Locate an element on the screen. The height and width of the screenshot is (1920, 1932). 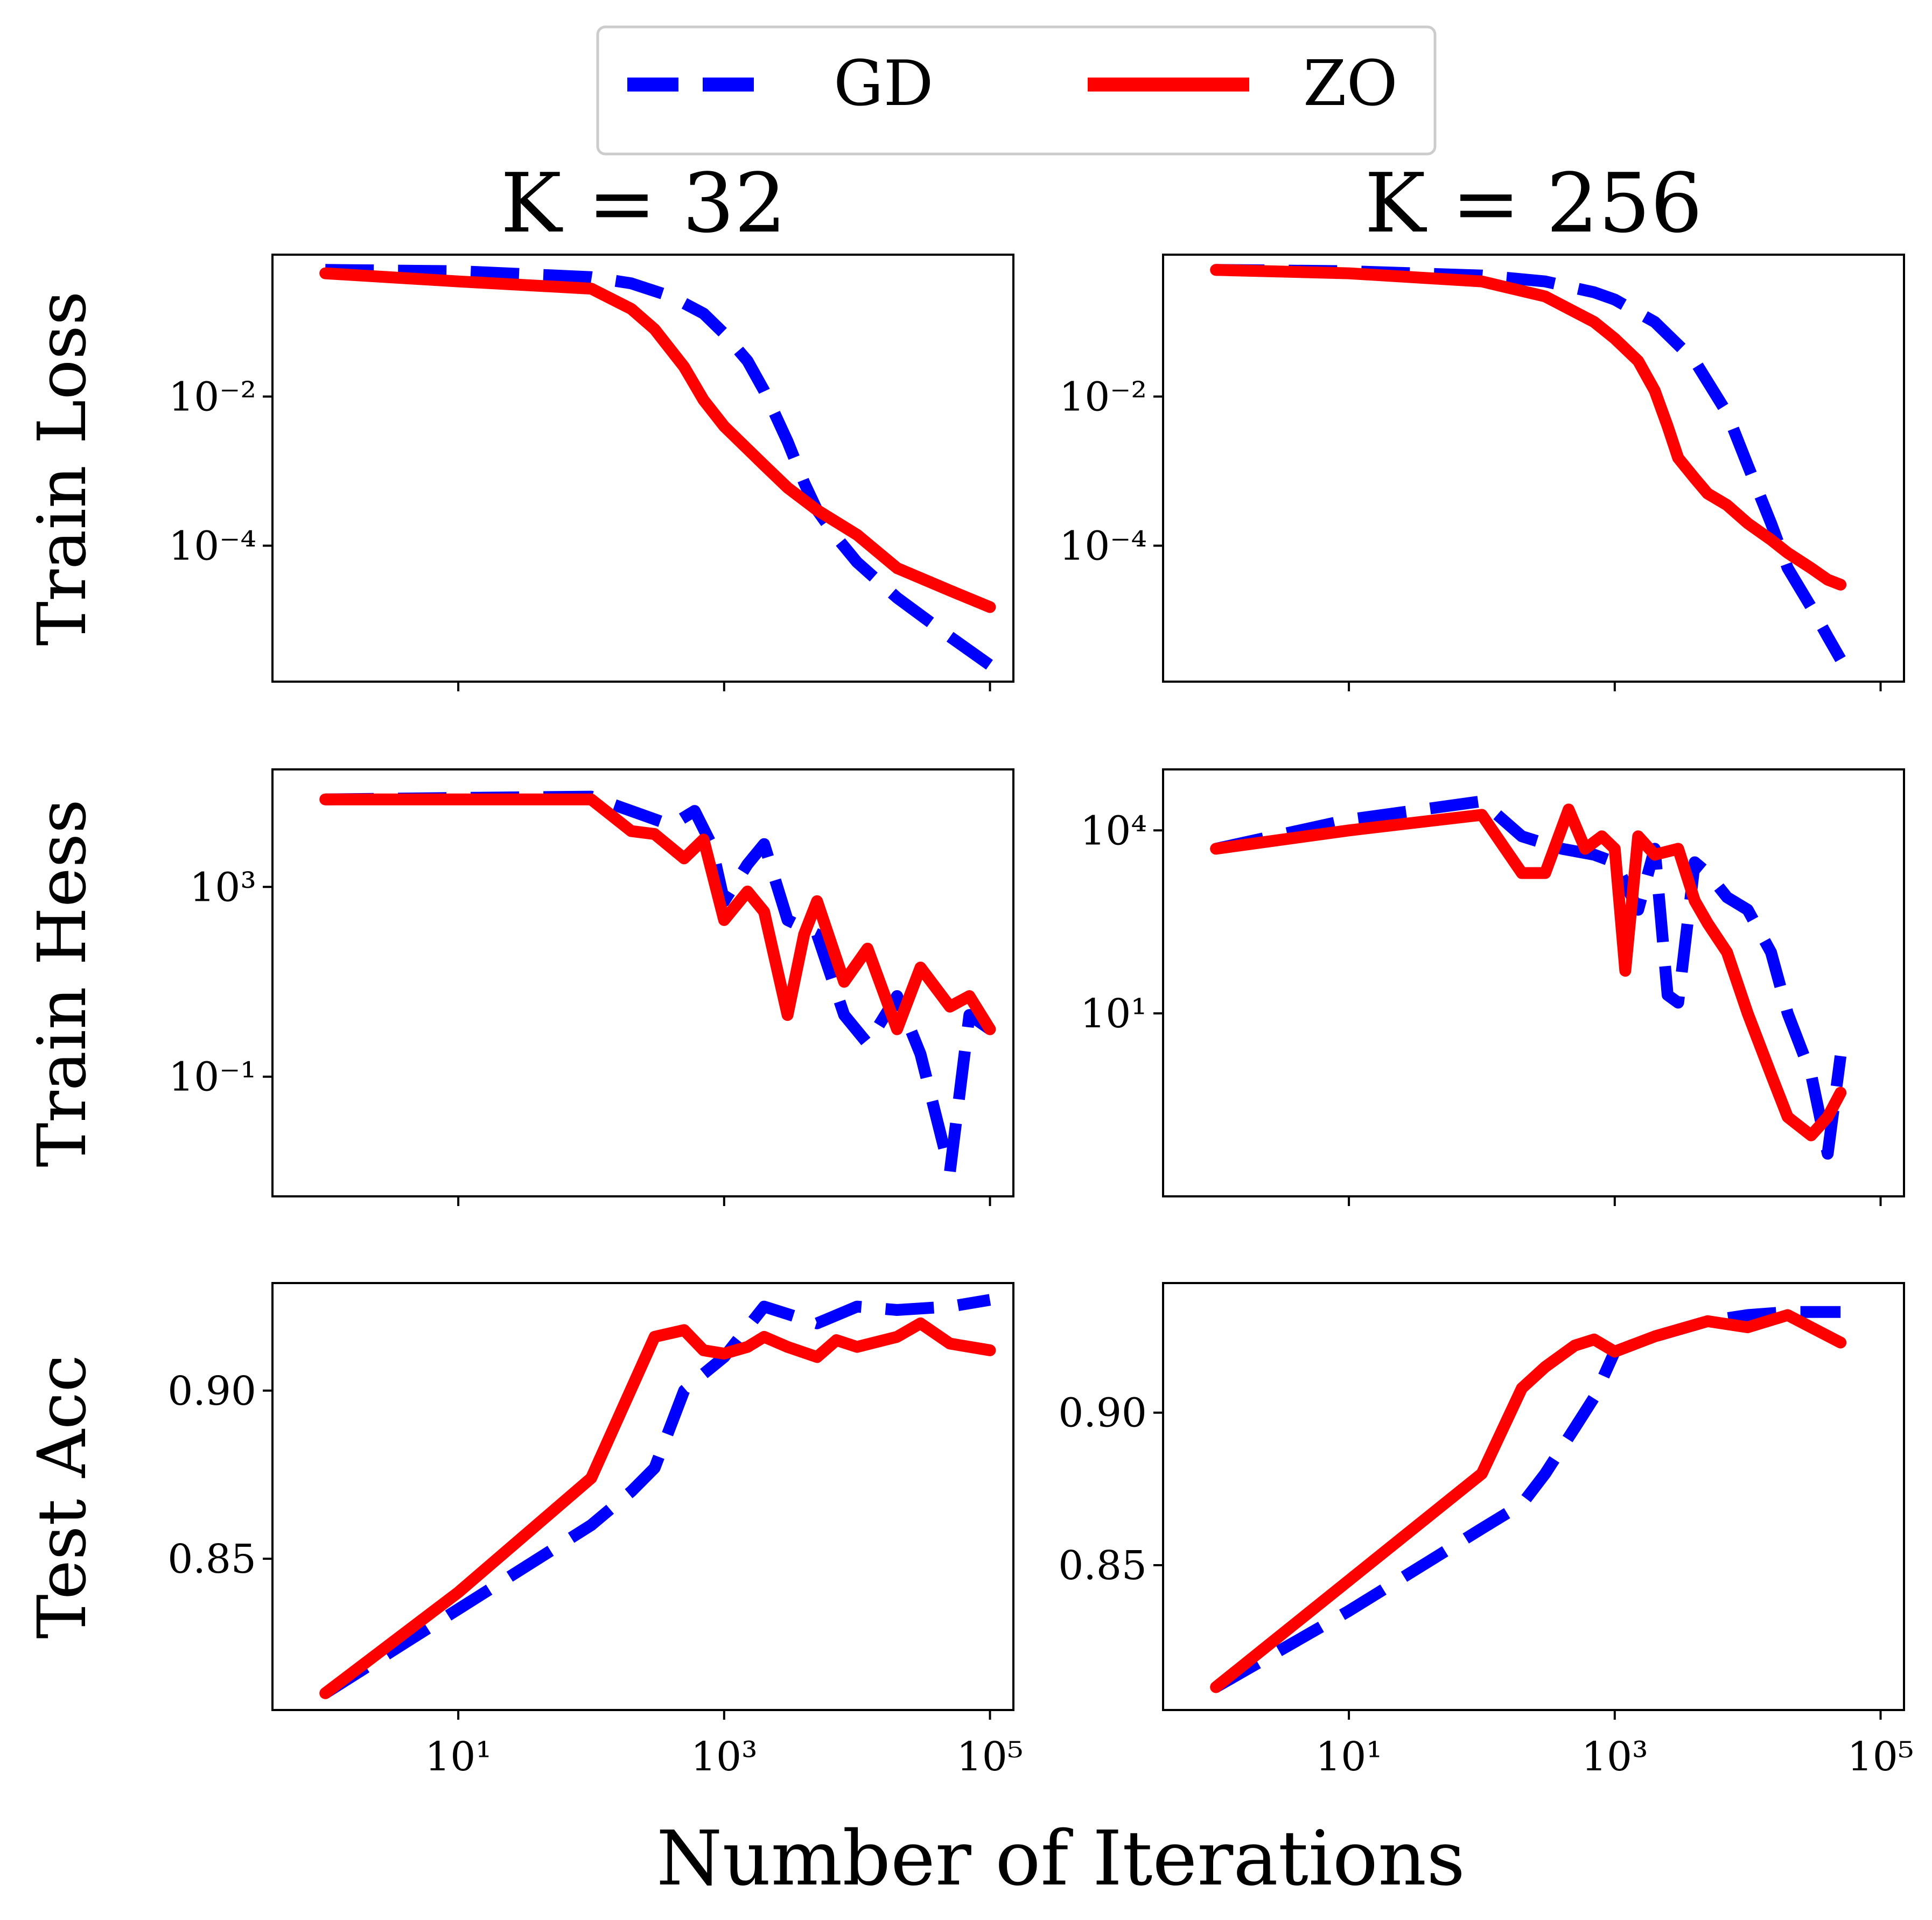
y-tick-label: 10⁴ is located at coordinates (1113, 831).